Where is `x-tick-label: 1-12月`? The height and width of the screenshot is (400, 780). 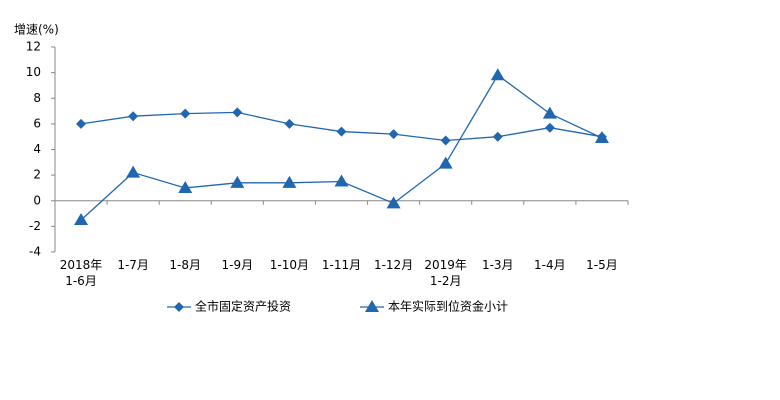
x-tick-label: 1-12月 is located at coordinates (393, 265).